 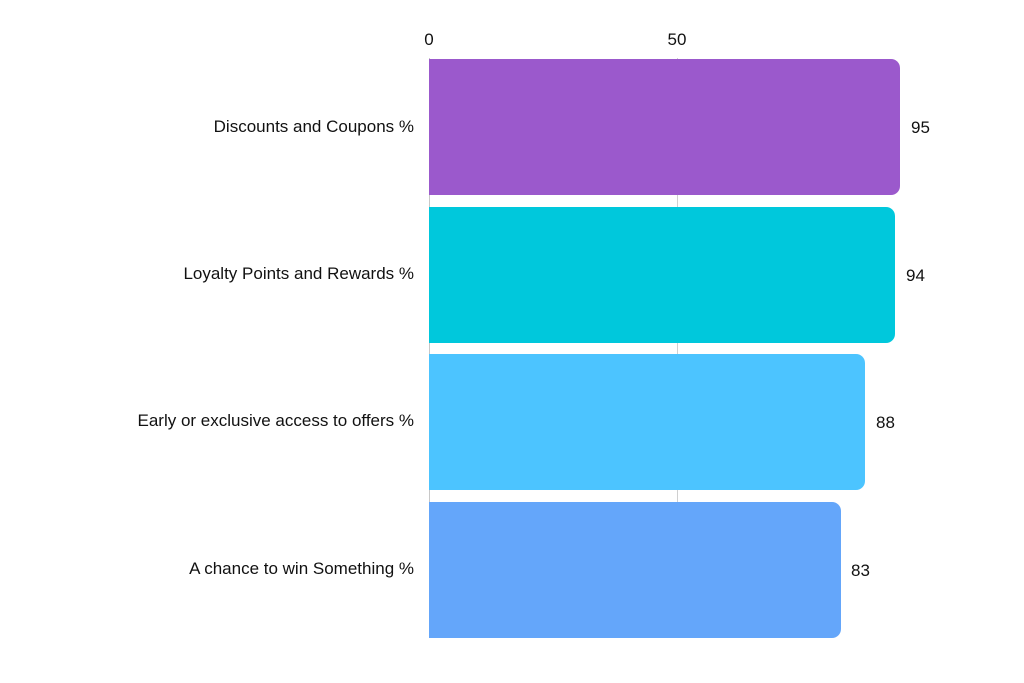 I want to click on bar-chance-to-win, so click(x=635, y=570).